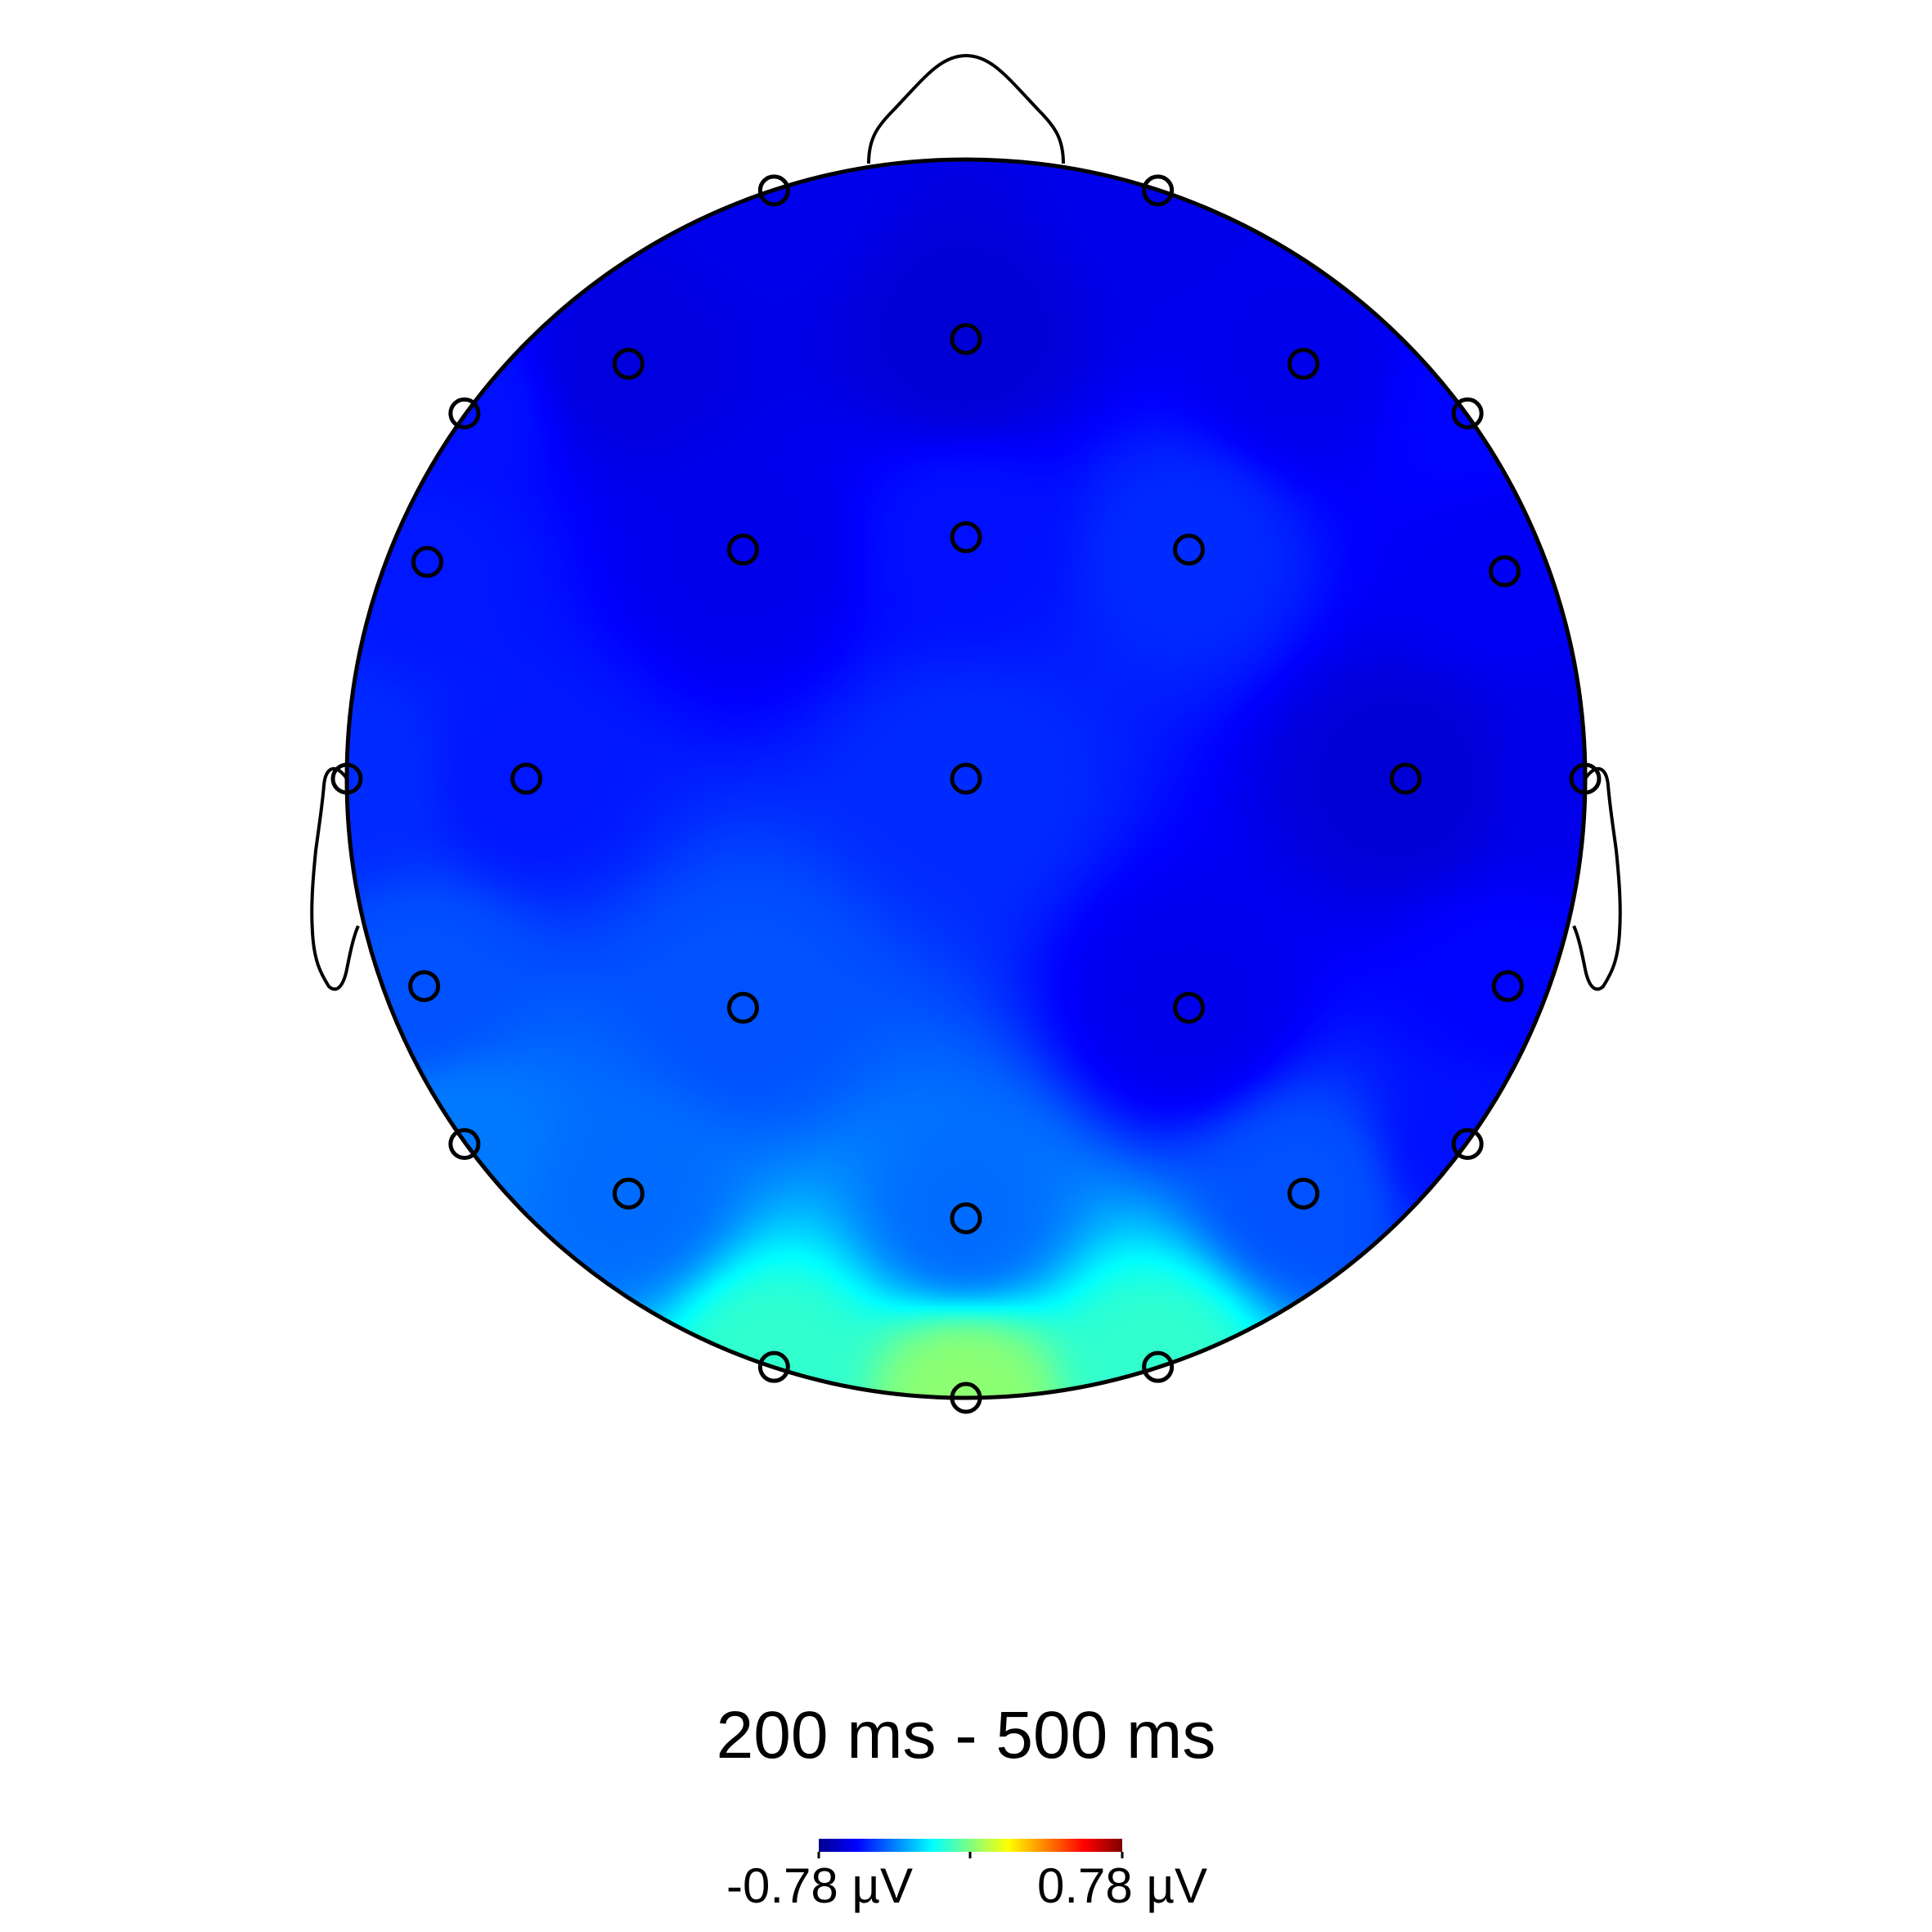  I want to click on colorbar-min-label: -0.78 µV, so click(820, 1886).